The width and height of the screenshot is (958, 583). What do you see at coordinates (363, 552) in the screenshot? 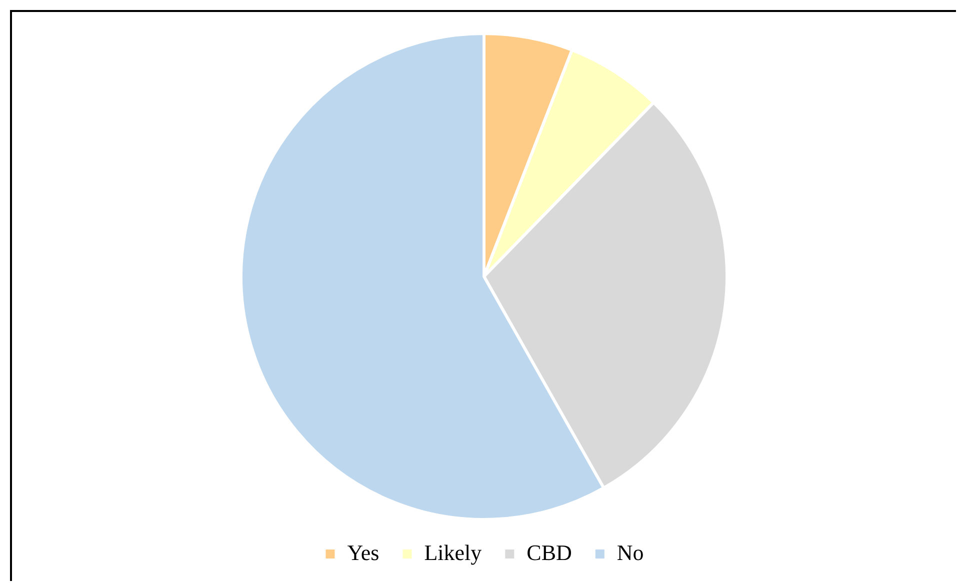
I see `legend-label: Yes` at bounding box center [363, 552].